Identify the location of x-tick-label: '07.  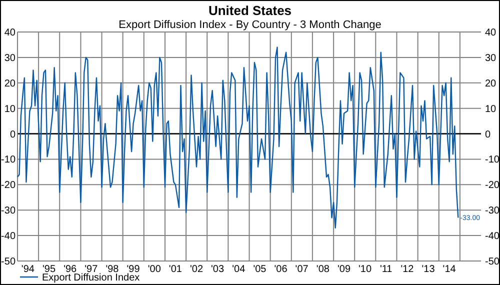
(302, 269).